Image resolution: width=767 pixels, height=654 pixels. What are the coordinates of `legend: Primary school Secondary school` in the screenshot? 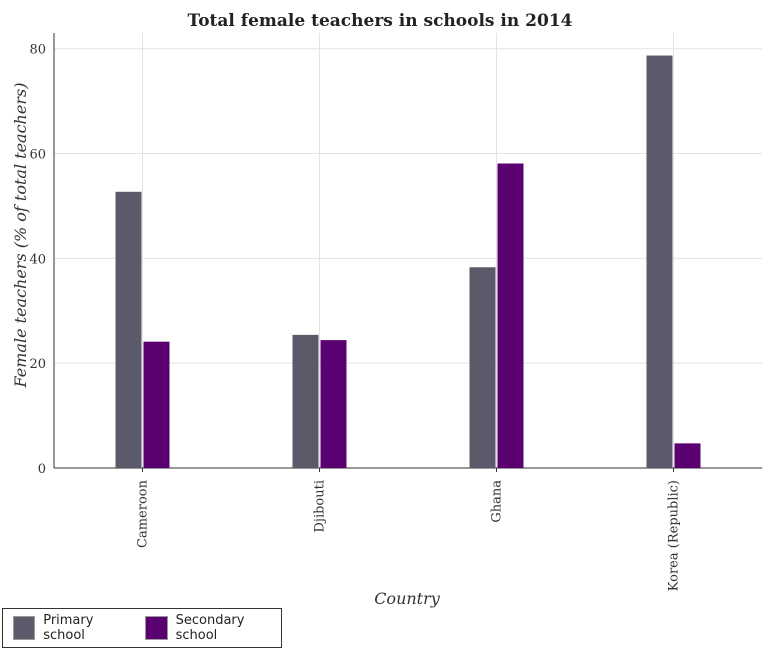 It's located at (142, 628).